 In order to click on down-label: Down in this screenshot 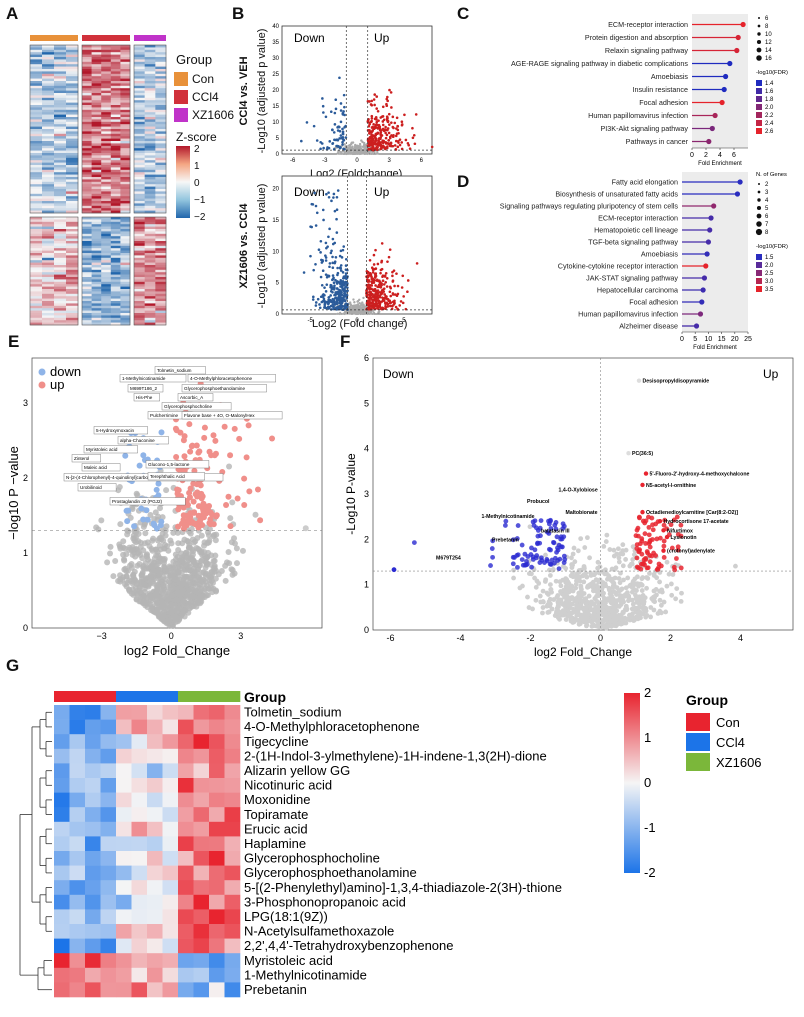, I will do `click(309, 38)`.